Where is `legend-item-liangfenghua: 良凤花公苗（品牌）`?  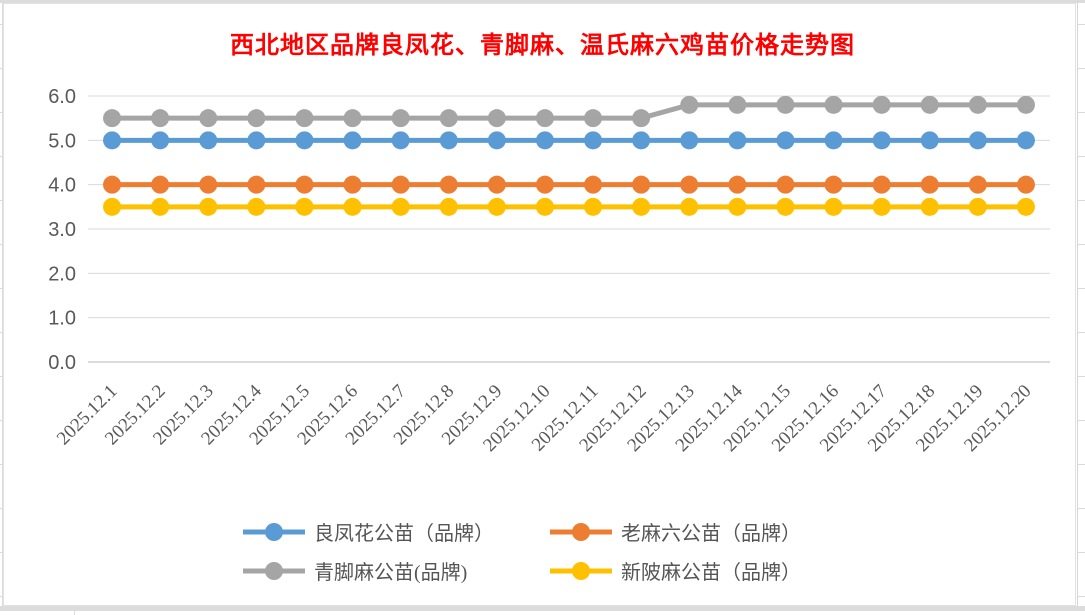
legend-item-liangfenghua: 良凤花公苗（品牌） is located at coordinates (396, 531).